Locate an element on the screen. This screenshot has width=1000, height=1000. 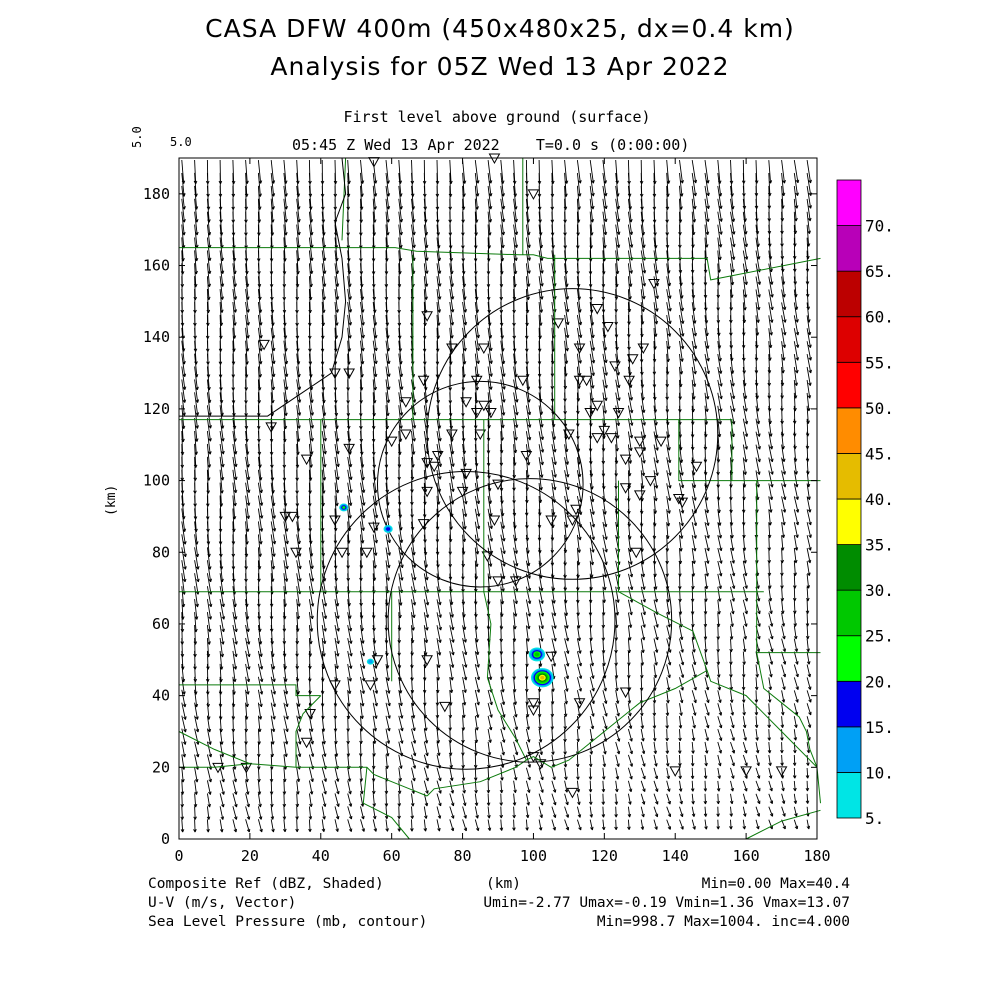
pressure-contour is located at coordinates (263, 287).